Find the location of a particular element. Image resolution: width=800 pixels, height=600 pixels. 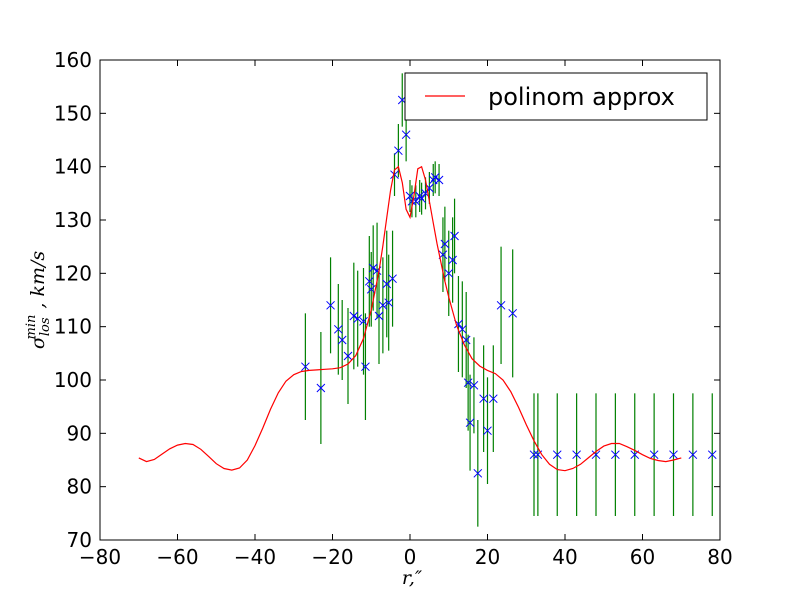

y-tick-label-6: 130 is located at coordinates (73, 220).